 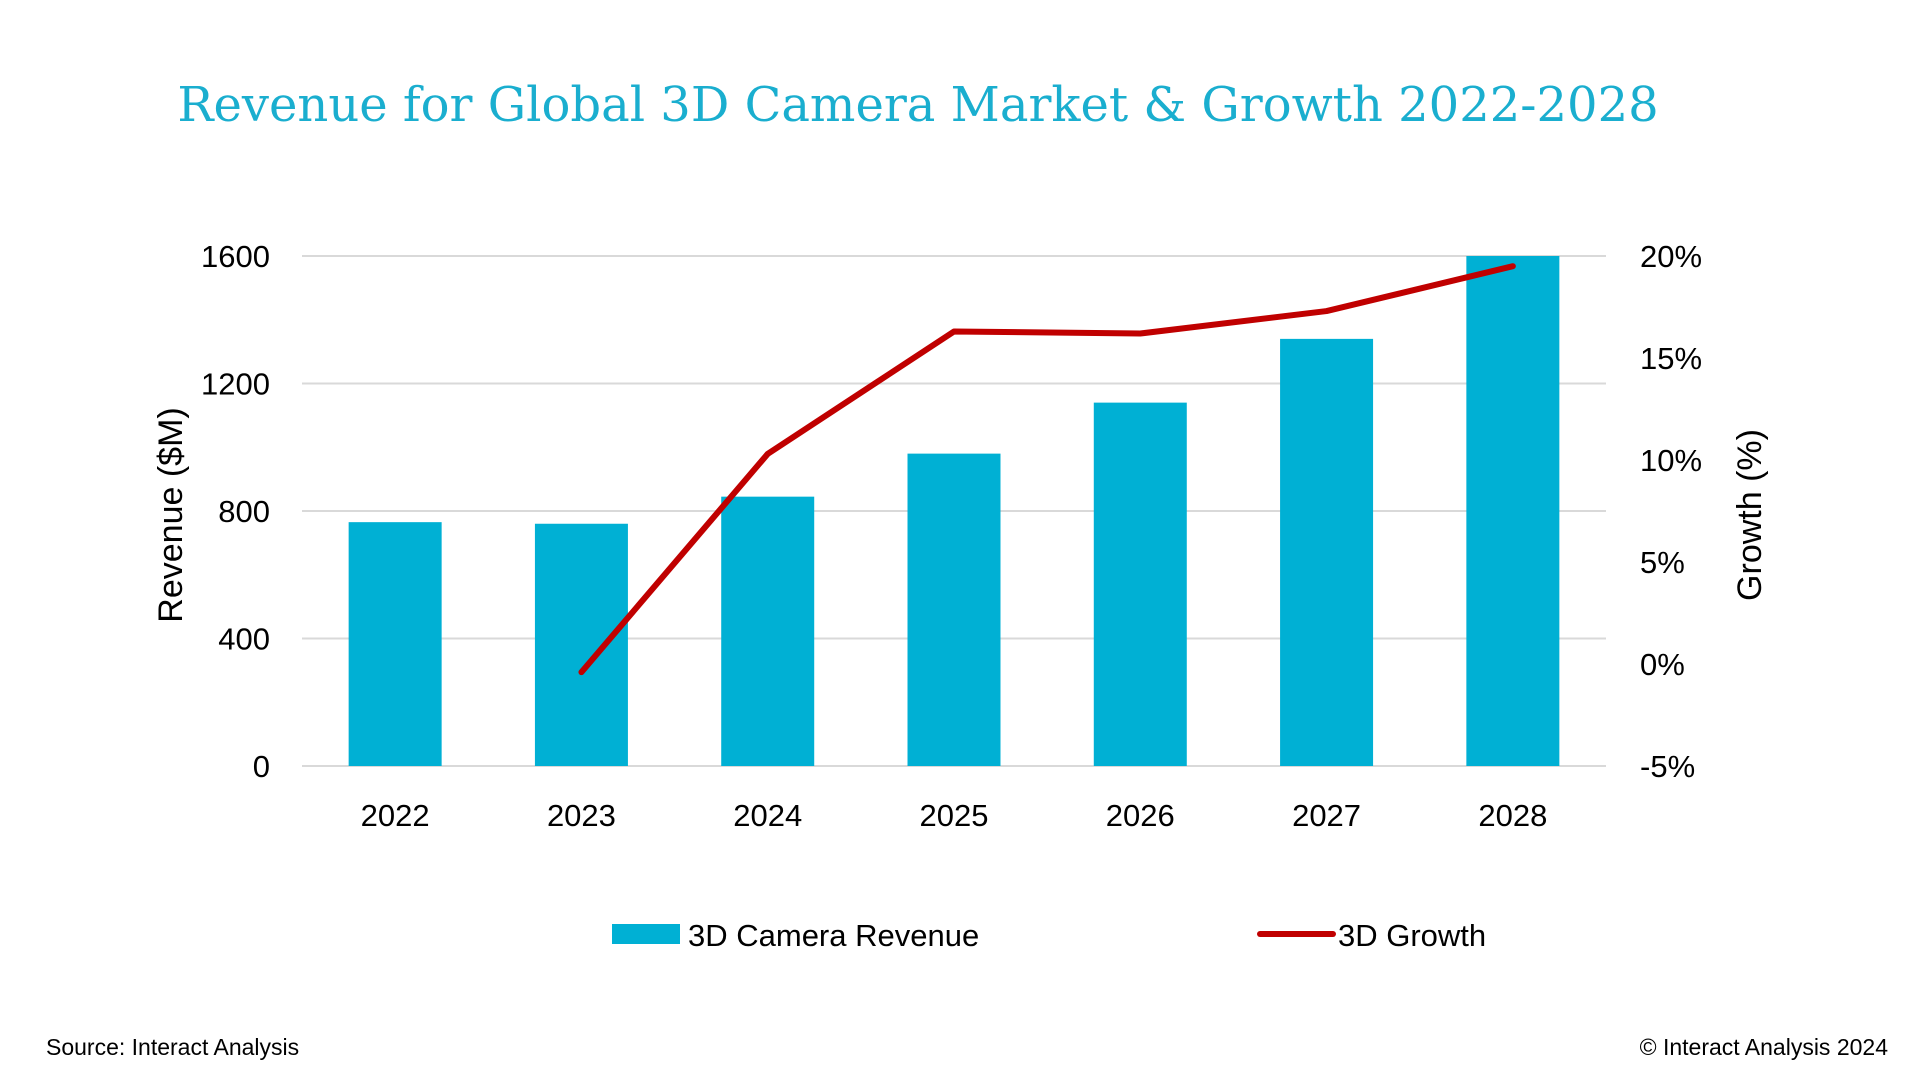 What do you see at coordinates (171, 514) in the screenshot?
I see `y-axis-title: Revenue ($M)` at bounding box center [171, 514].